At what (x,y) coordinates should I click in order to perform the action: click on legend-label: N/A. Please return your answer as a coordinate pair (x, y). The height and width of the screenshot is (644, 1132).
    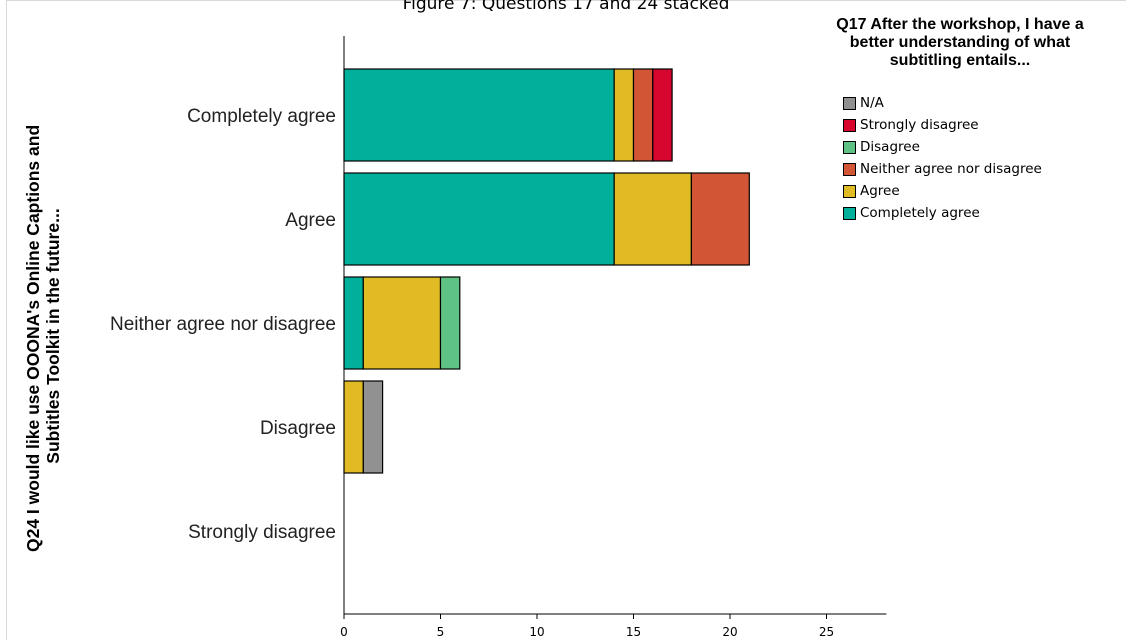
    Looking at the image, I should click on (872, 103).